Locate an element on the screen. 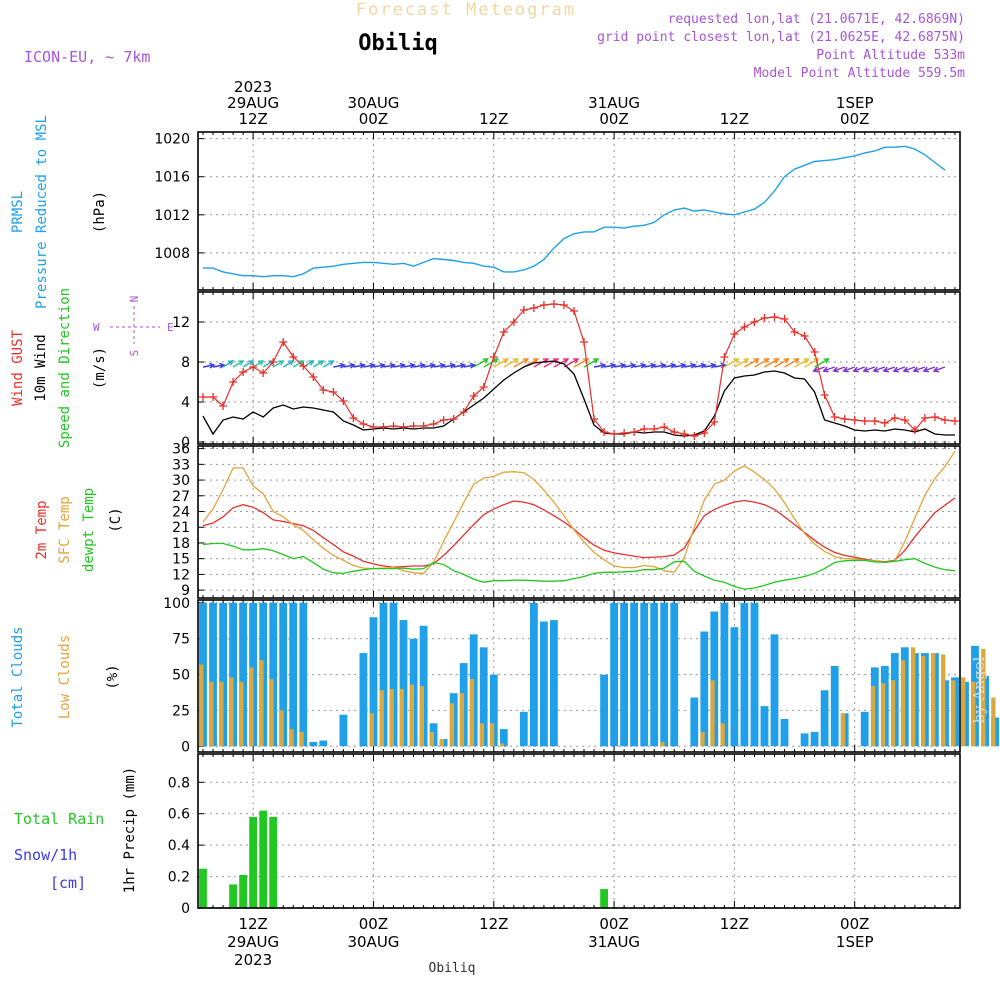 The width and height of the screenshot is (1000, 1000). ytick-label: 9 is located at coordinates (185, 591).